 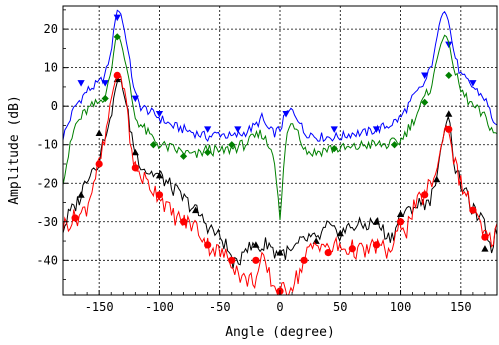 What do you see at coordinates (47, 183) in the screenshot?
I see `y-tick-label: -20` at bounding box center [47, 183].